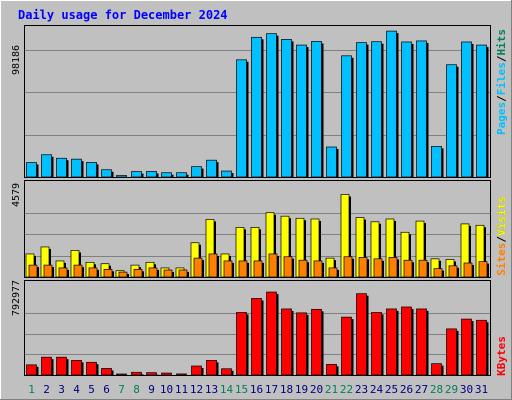  What do you see at coordinates (346, 389) in the screenshot?
I see `day-label: 22` at bounding box center [346, 389].